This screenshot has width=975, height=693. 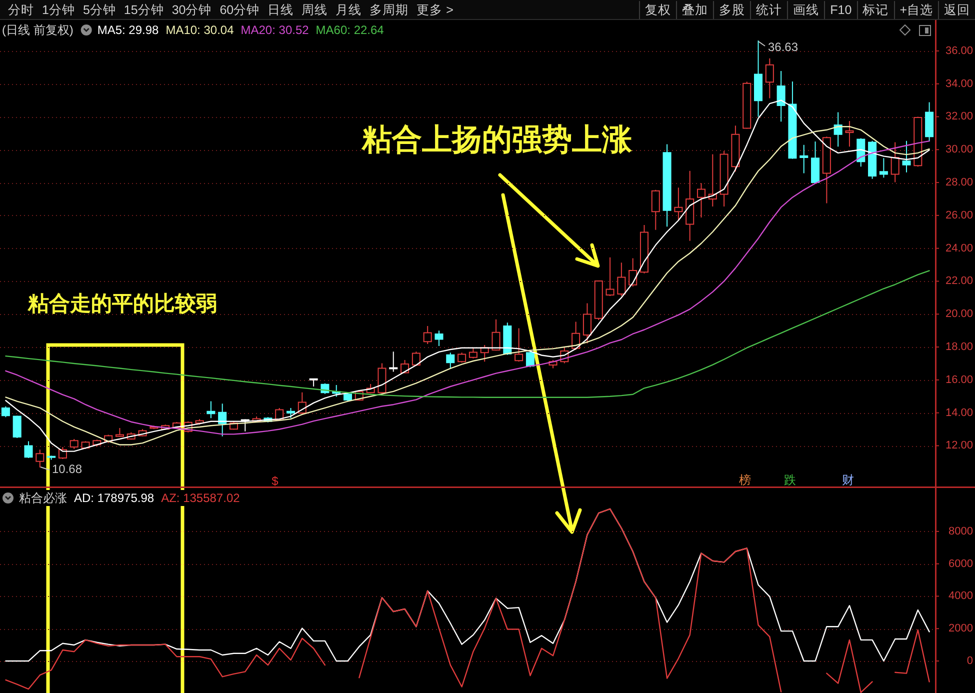 What do you see at coordinates (960, 596) in the screenshot?
I see `y-tick-label: 4000` at bounding box center [960, 596].